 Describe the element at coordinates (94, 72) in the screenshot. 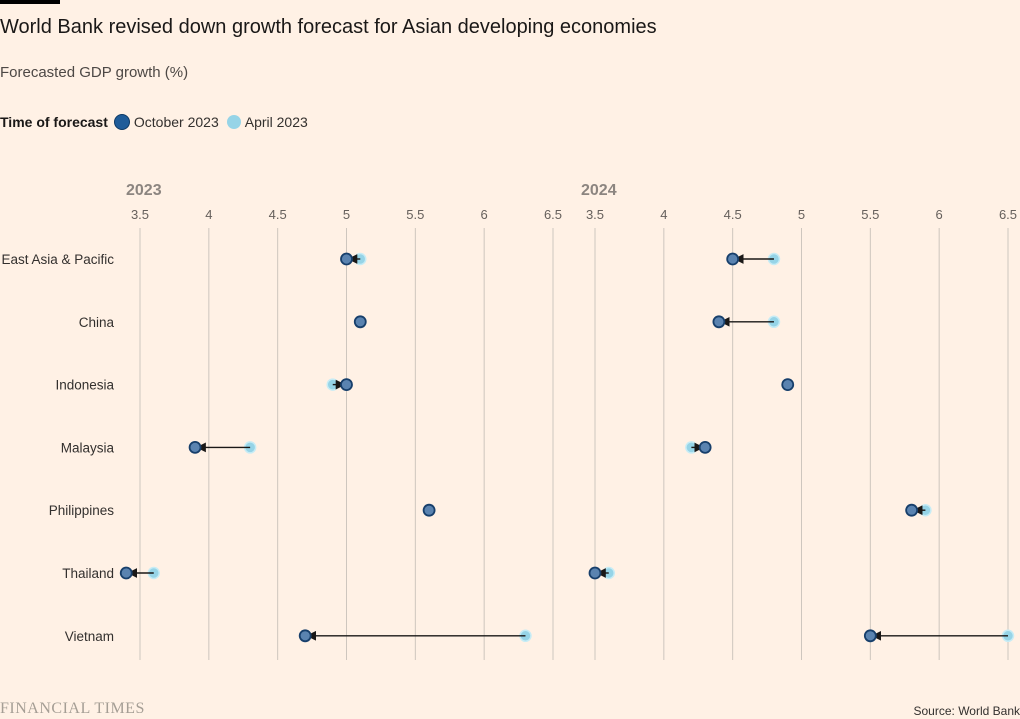

I see `chart-subtitle: Forecasted GDP growth (%)` at that location.